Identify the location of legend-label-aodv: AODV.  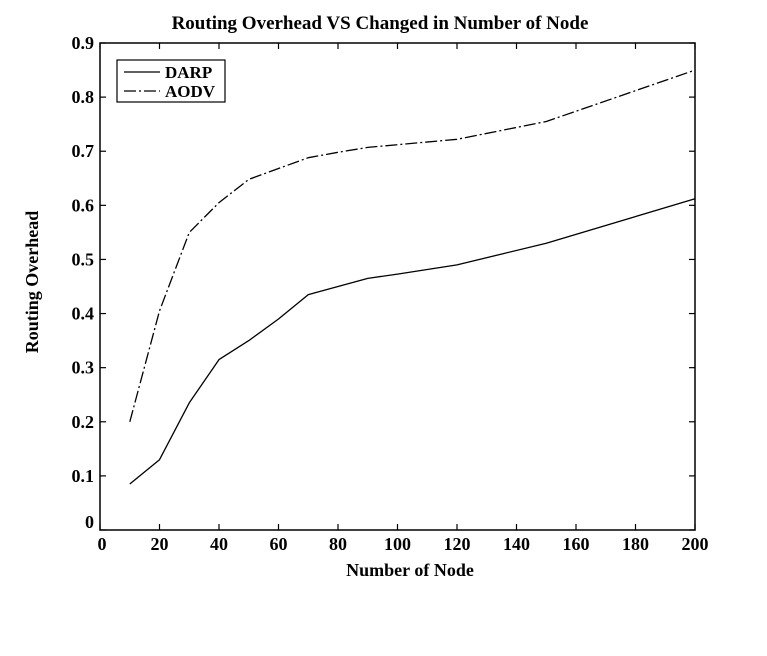
(190, 91).